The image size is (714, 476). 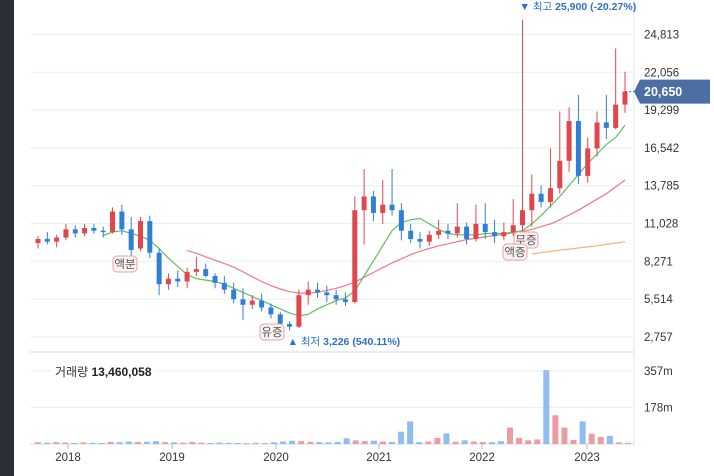 What do you see at coordinates (312, 342) in the screenshot?
I see `low-marker-label: 최저` at bounding box center [312, 342].